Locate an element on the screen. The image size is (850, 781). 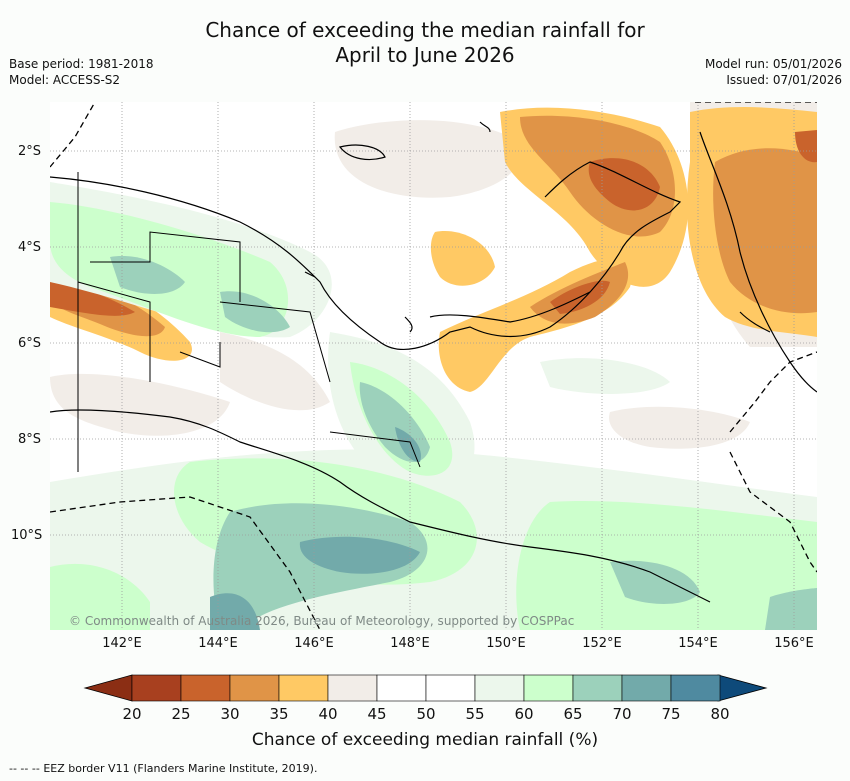
colorbar-tick: 40 is located at coordinates (328, 714).